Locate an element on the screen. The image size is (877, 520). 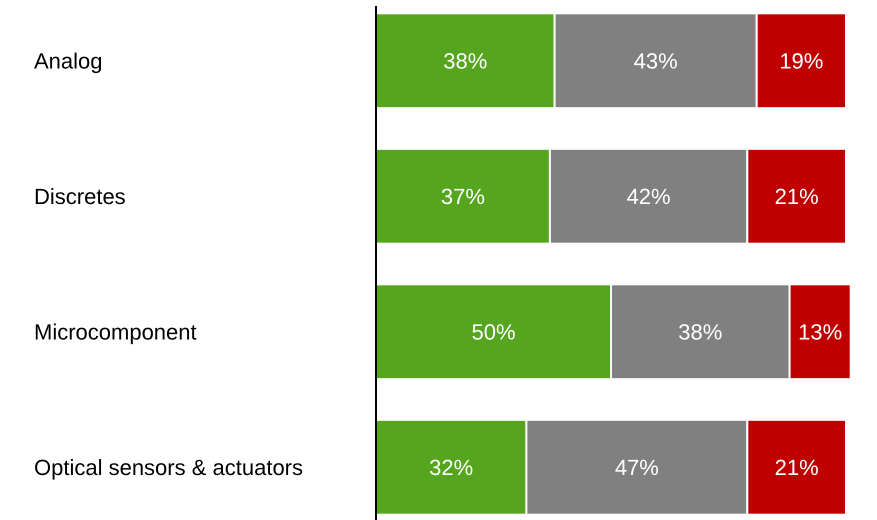
data-label: 43% is located at coordinates (656, 61).